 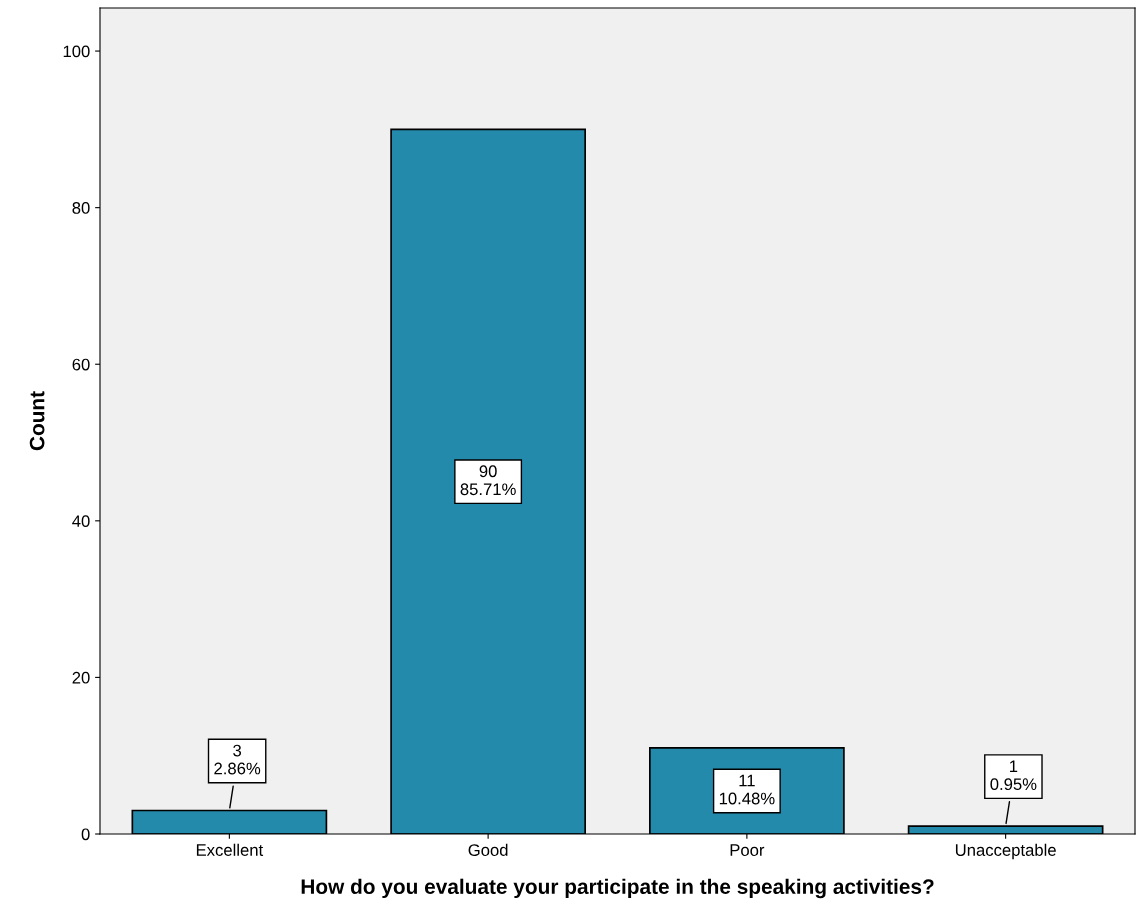 I want to click on x-tick-label: Good, so click(x=488, y=849).